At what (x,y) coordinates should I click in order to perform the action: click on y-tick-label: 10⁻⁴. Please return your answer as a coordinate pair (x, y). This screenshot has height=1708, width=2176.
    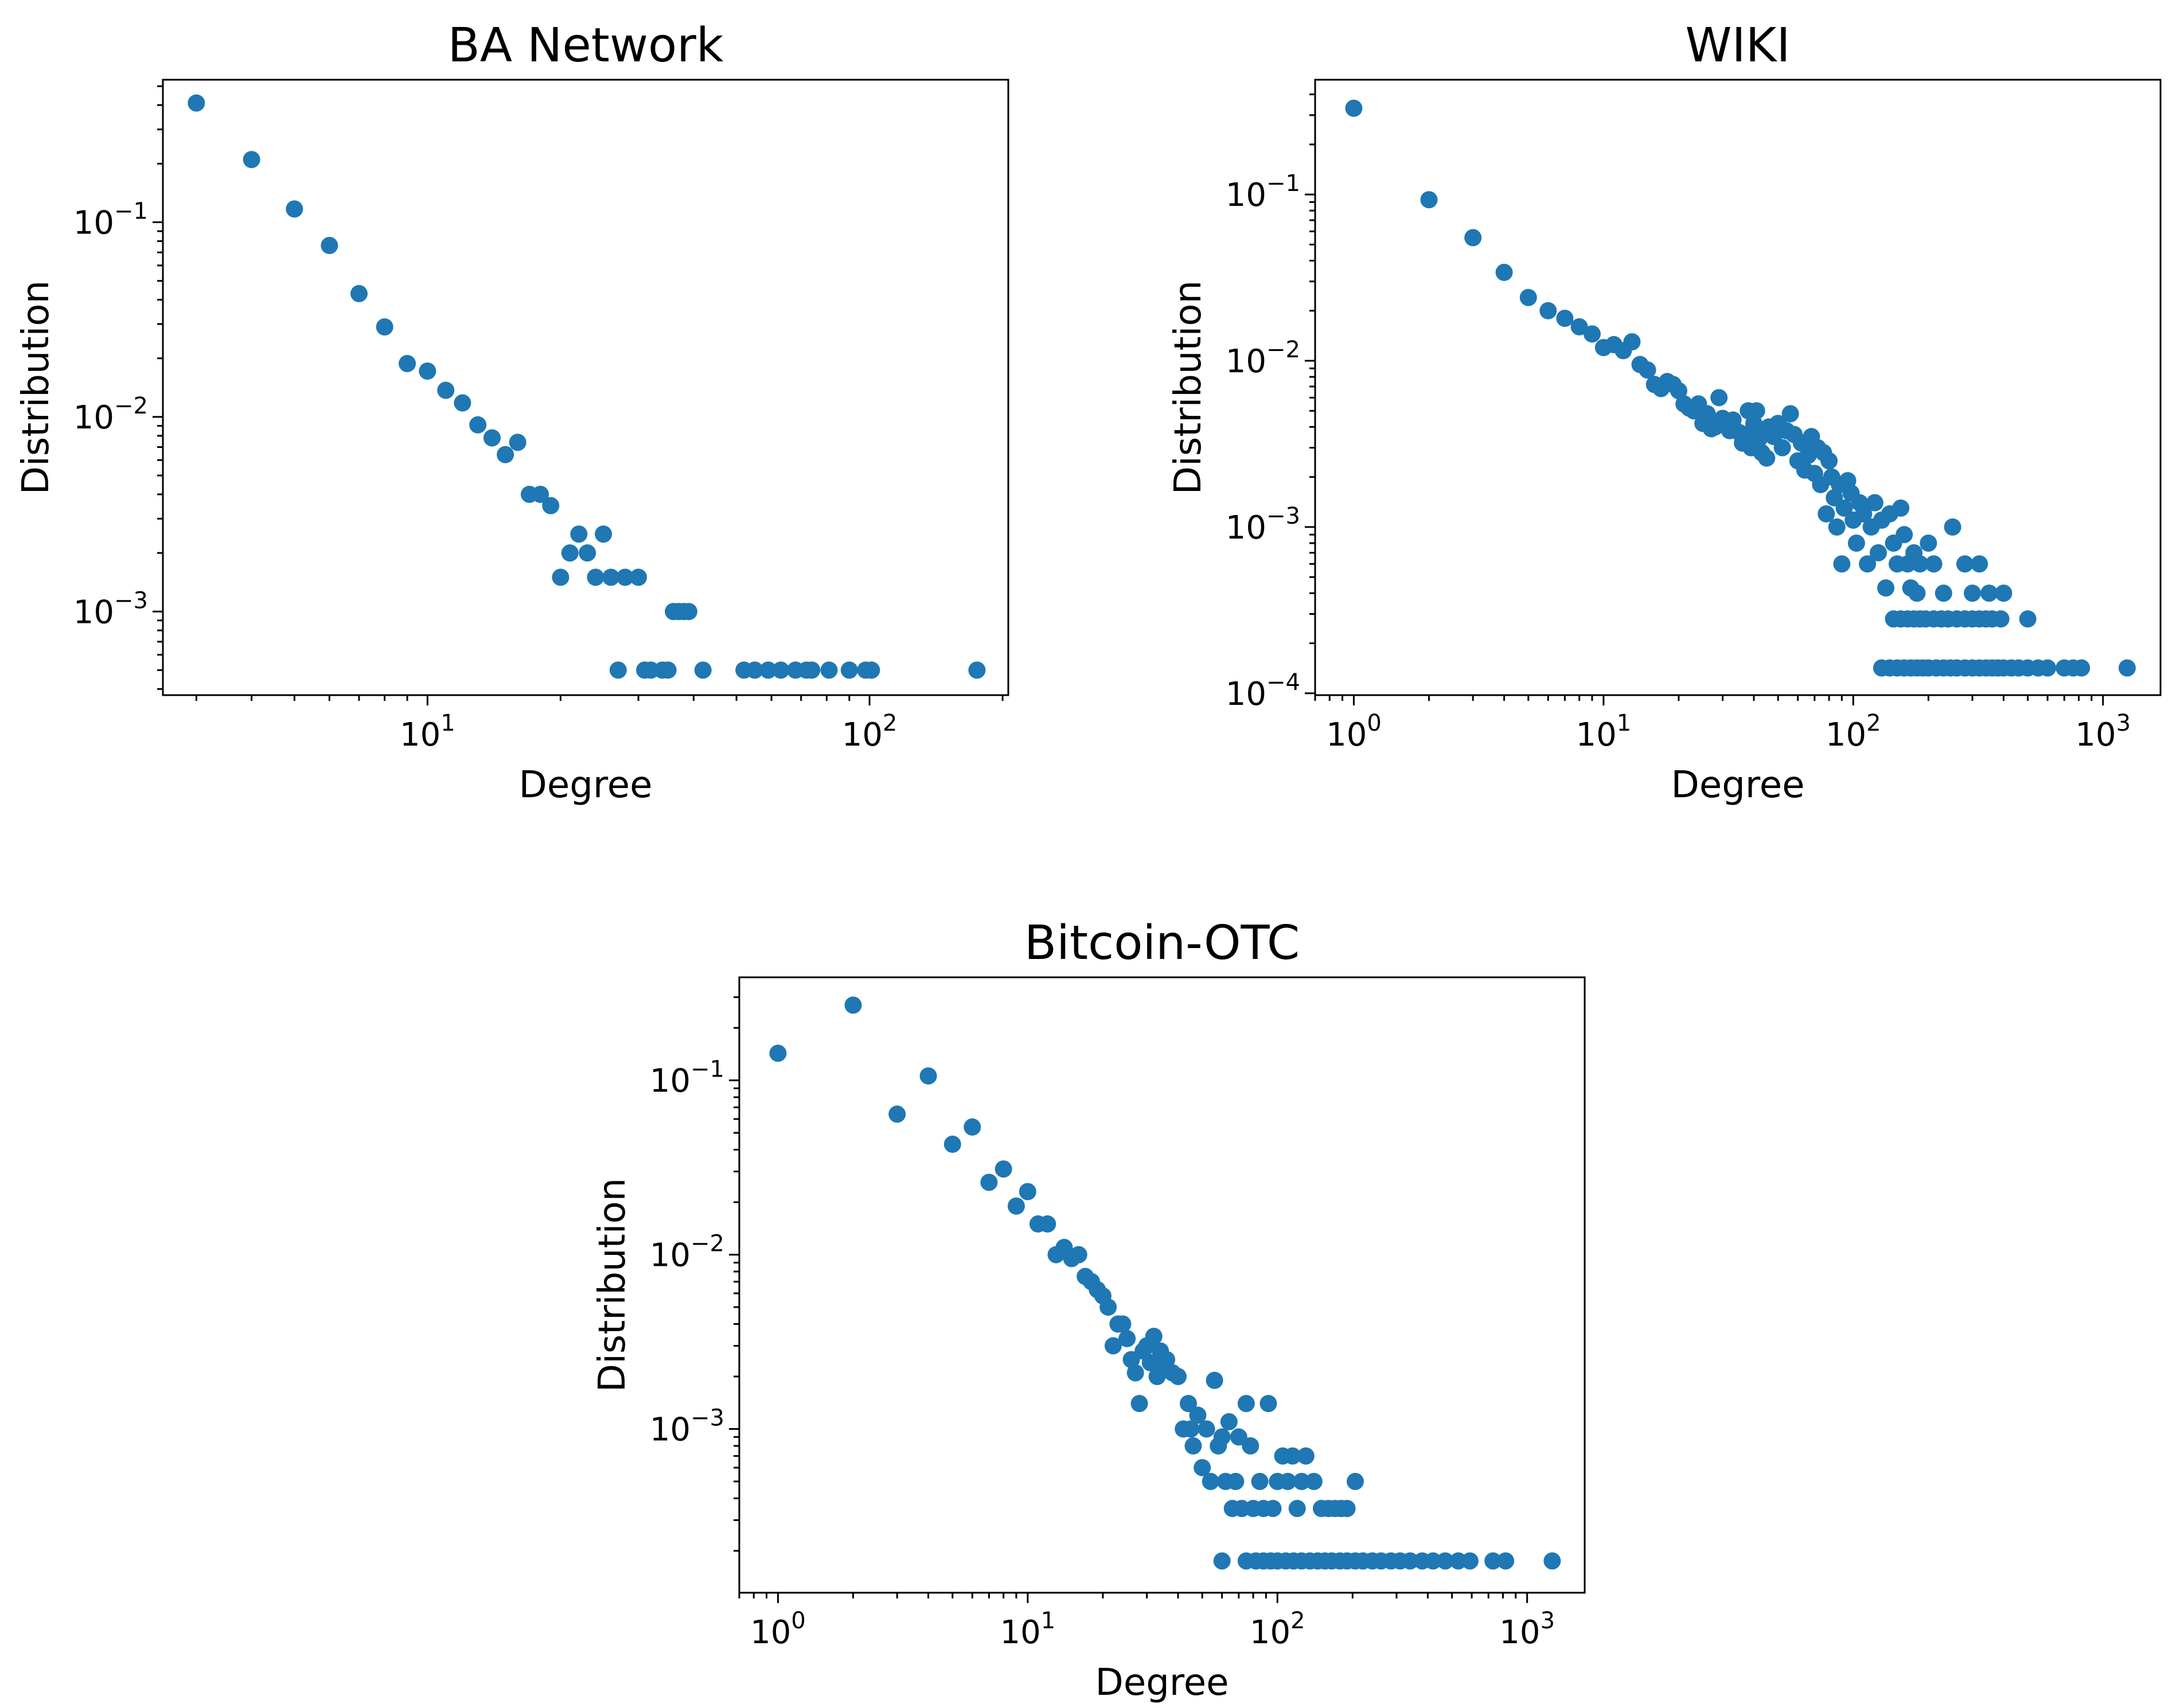
    Looking at the image, I should click on (1263, 691).